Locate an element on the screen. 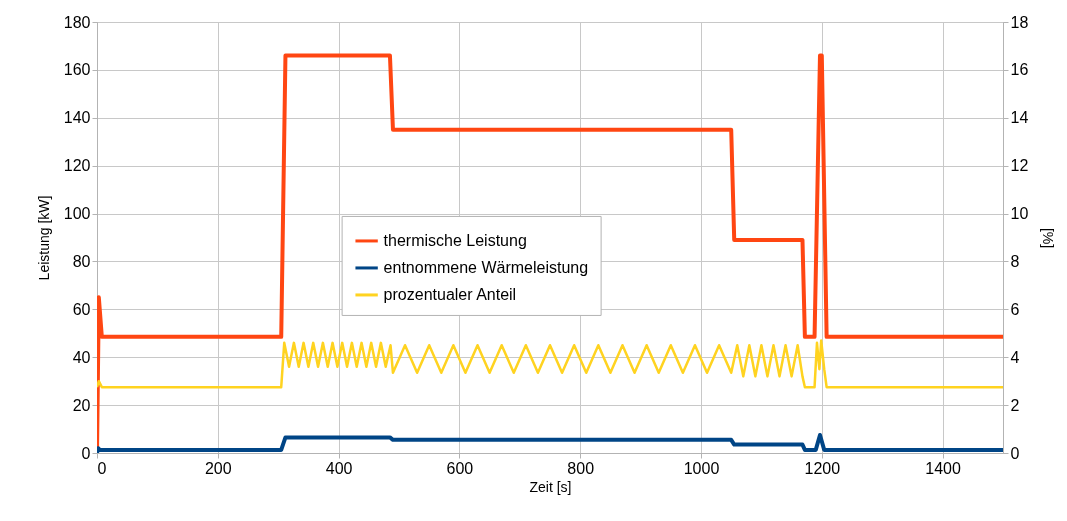 Image resolution: width=1067 pixels, height=521 pixels. y-tick-label: 40 is located at coordinates (81, 357).